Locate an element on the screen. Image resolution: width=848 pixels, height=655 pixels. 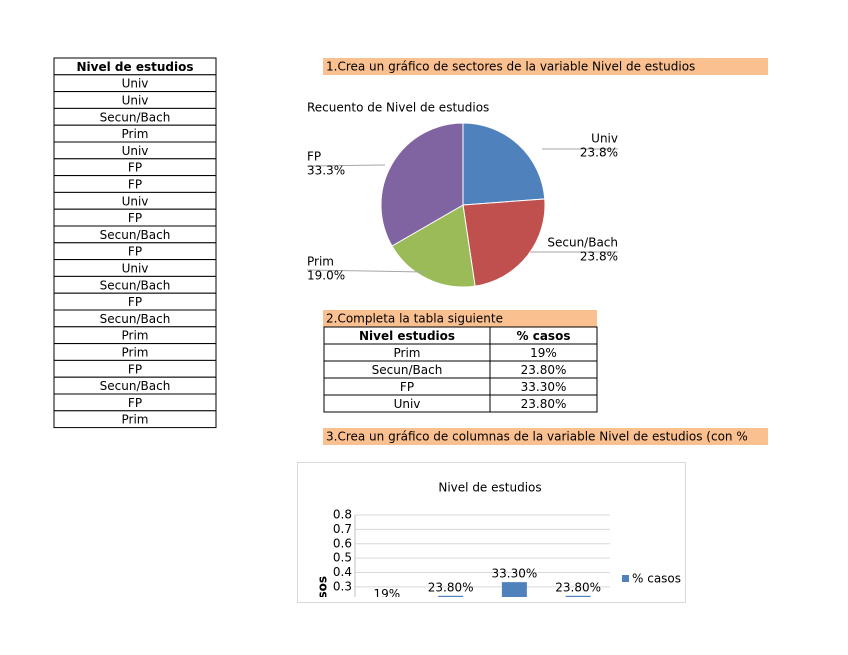
y-tick-label: 0.4 is located at coordinates (342, 572).